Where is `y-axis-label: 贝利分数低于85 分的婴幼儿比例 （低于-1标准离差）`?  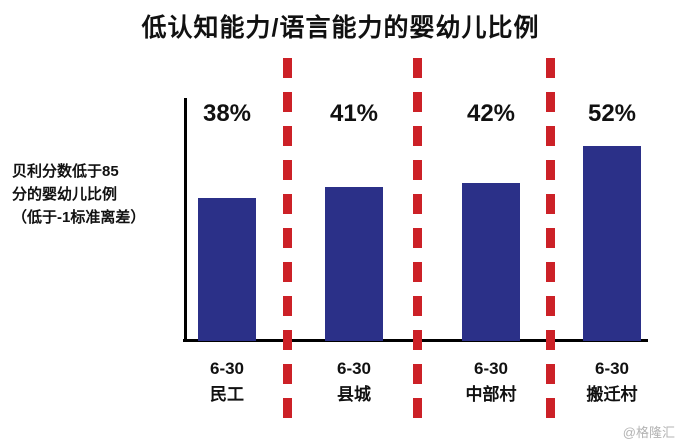
y-axis-label: 贝利分数低于85 分的婴幼儿比例 （低于-1标准离差） is located at coordinates (98, 194).